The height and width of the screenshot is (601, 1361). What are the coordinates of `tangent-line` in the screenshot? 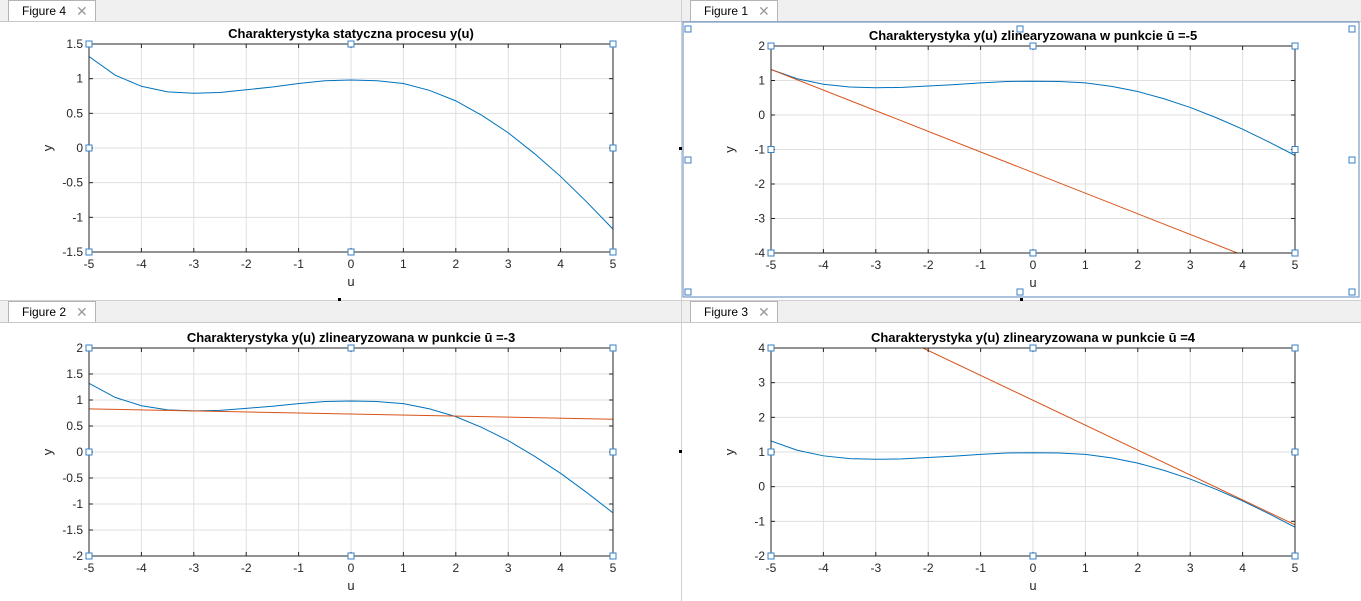 It's located at (1108, 437).